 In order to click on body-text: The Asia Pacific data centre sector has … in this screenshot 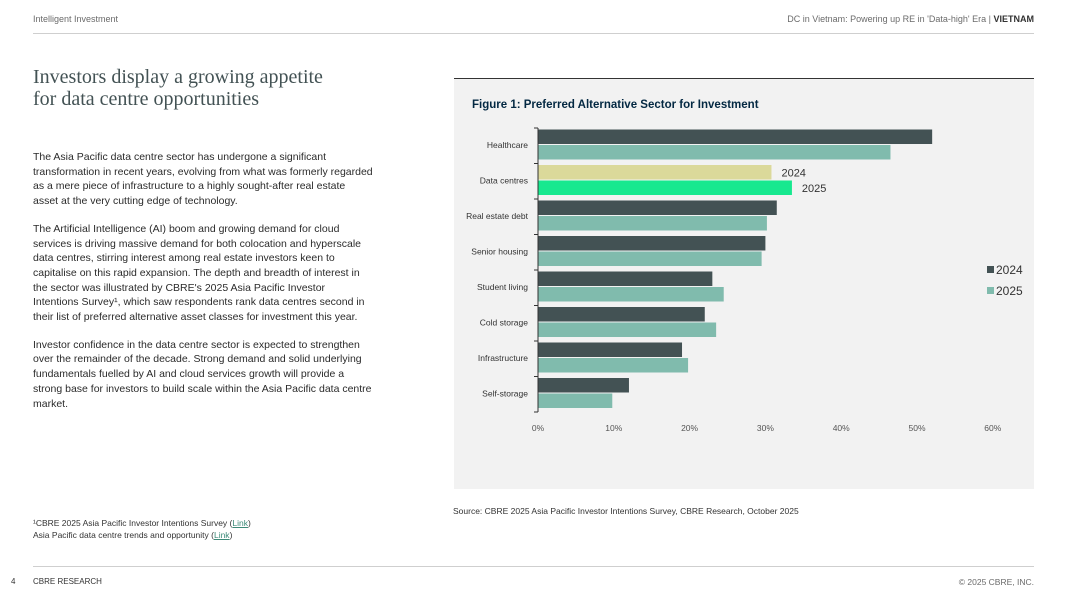, I will do `click(203, 287)`.